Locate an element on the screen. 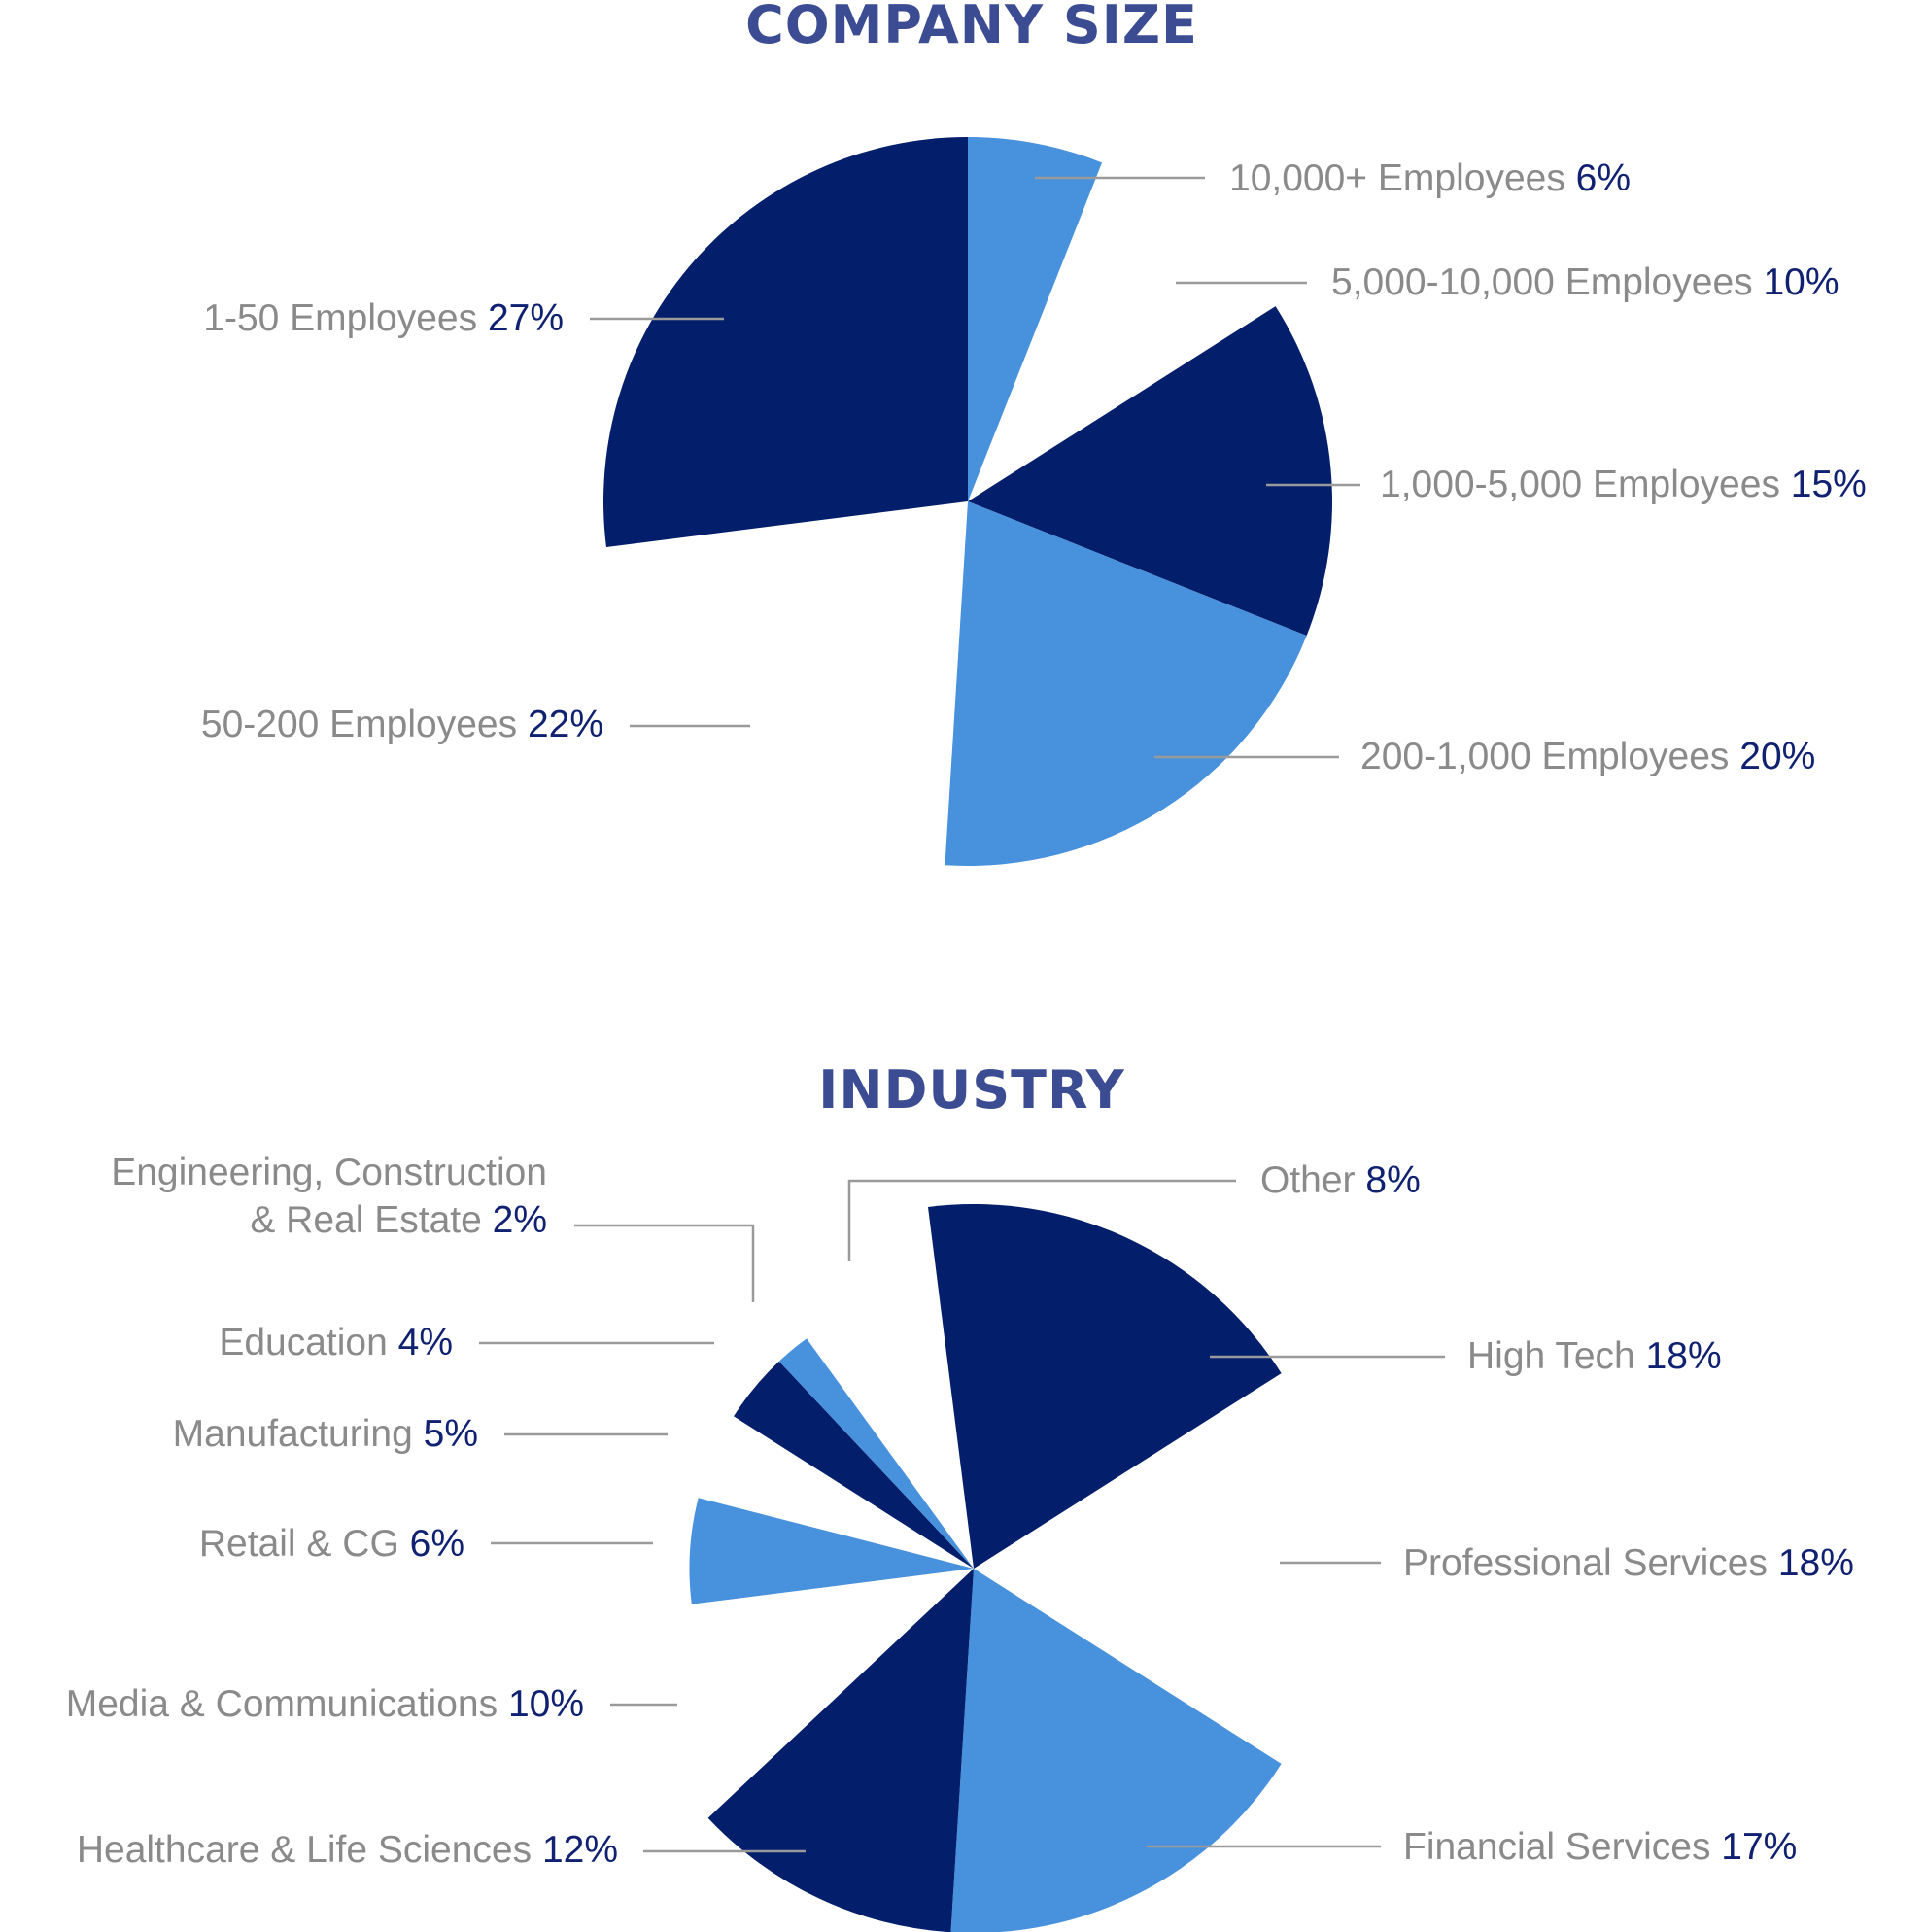 The height and width of the screenshot is (1932, 1925). slice-1-000-5-000-employees is located at coordinates (1150, 471).